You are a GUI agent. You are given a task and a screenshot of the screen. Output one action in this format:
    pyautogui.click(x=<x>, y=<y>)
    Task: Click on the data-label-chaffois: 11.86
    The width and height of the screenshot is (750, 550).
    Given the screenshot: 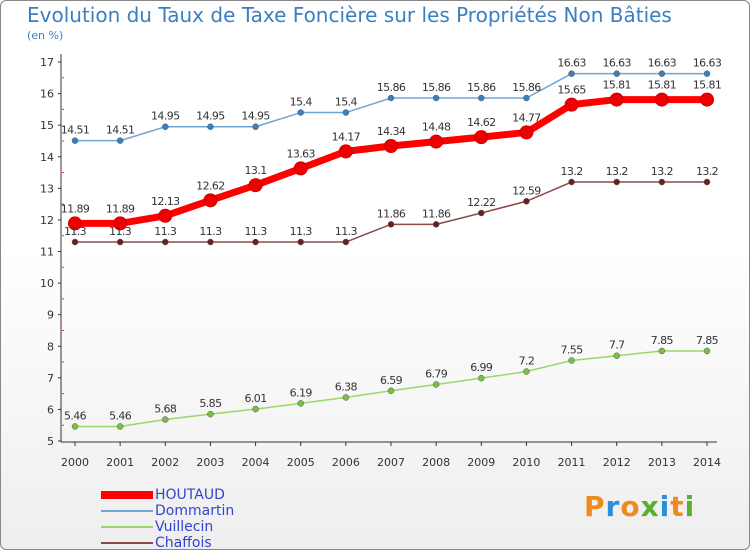 What is the action you would take?
    pyautogui.click(x=391, y=213)
    